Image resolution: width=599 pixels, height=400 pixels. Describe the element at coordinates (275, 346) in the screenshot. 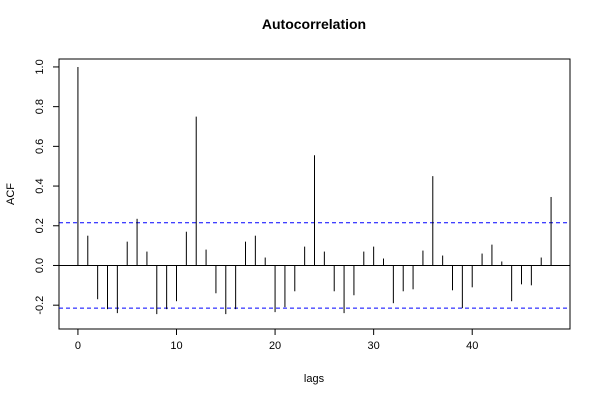

I see `x-tick-label: 20` at that location.